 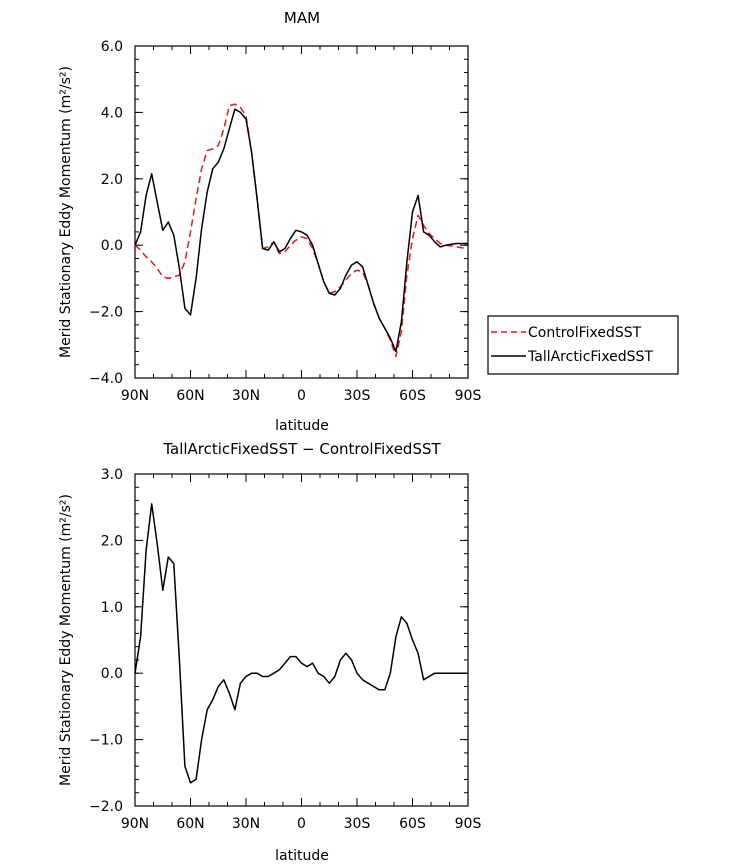 I want to click on bottom-series-line-difference, so click(x=301, y=643).